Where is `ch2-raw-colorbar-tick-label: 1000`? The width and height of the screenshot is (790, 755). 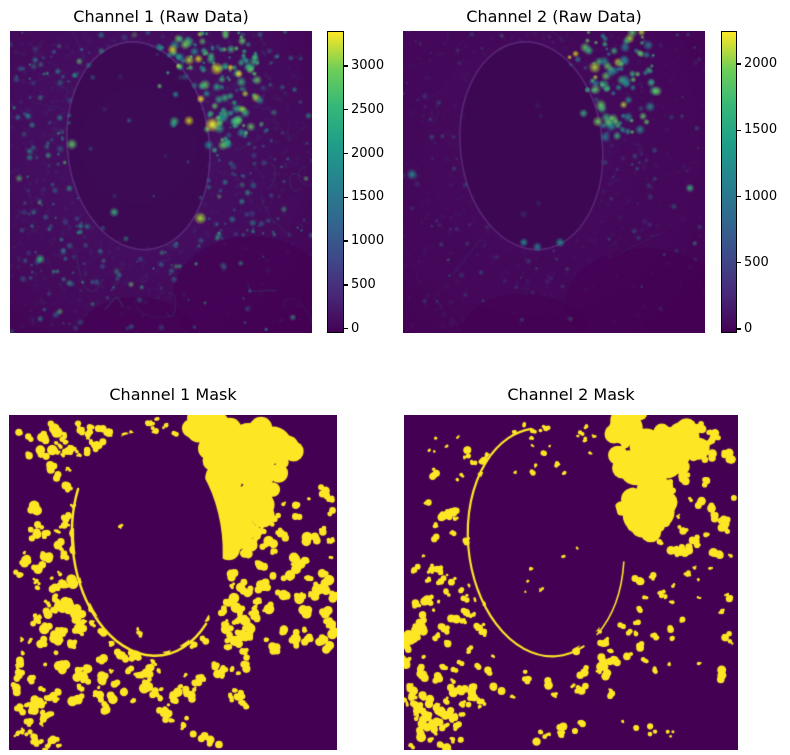 ch2-raw-colorbar-tick-label: 1000 is located at coordinates (761, 196).